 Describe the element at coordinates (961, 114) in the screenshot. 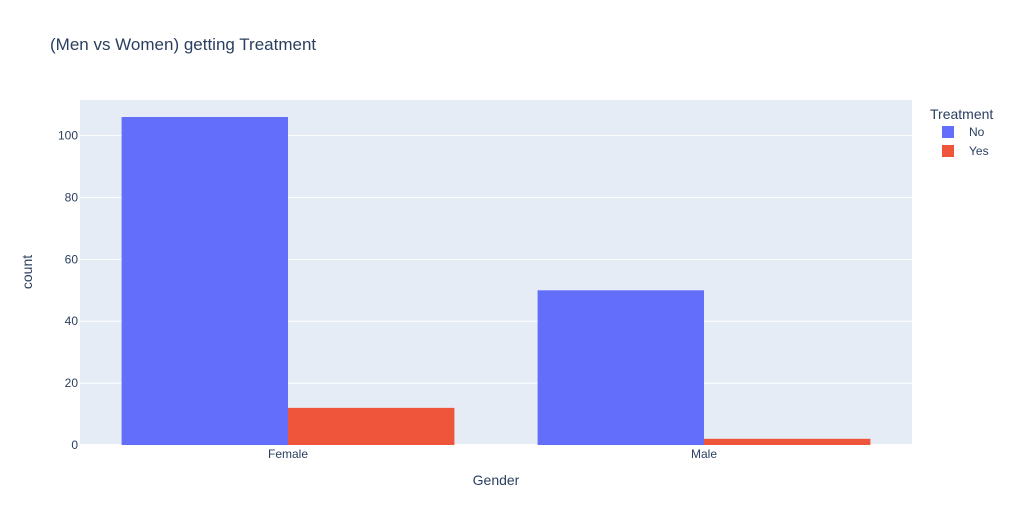

I see `legend-title: Treatment` at that location.